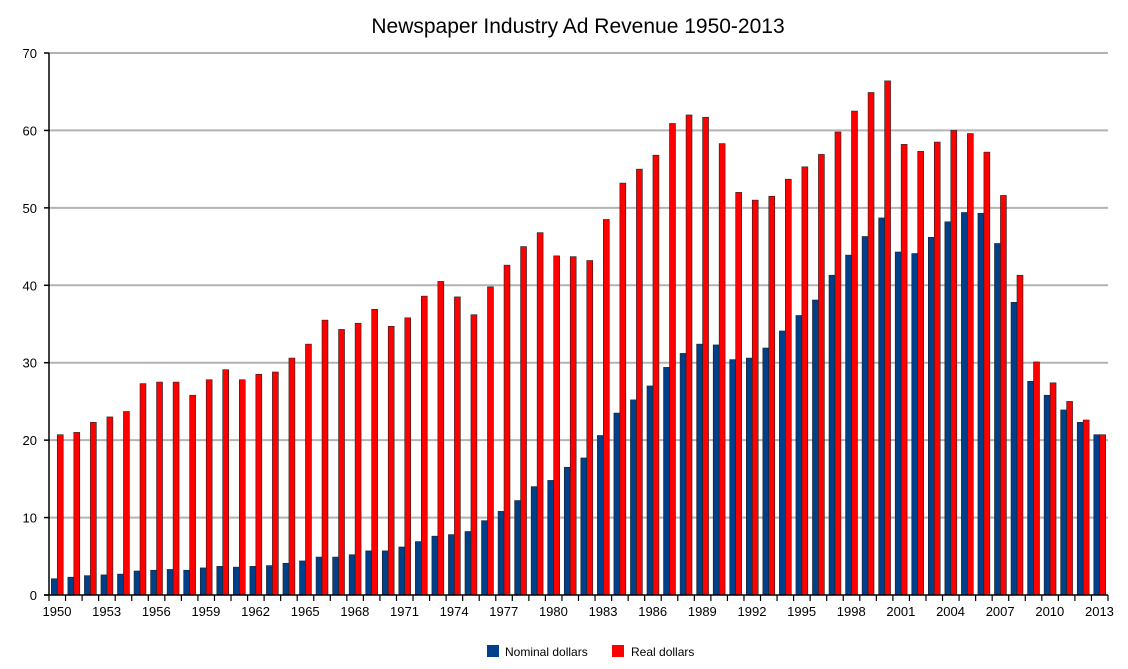 The width and height of the screenshot is (1128, 669). Describe the element at coordinates (1000, 611) in the screenshot. I see `x-tick-label: 2007` at that location.